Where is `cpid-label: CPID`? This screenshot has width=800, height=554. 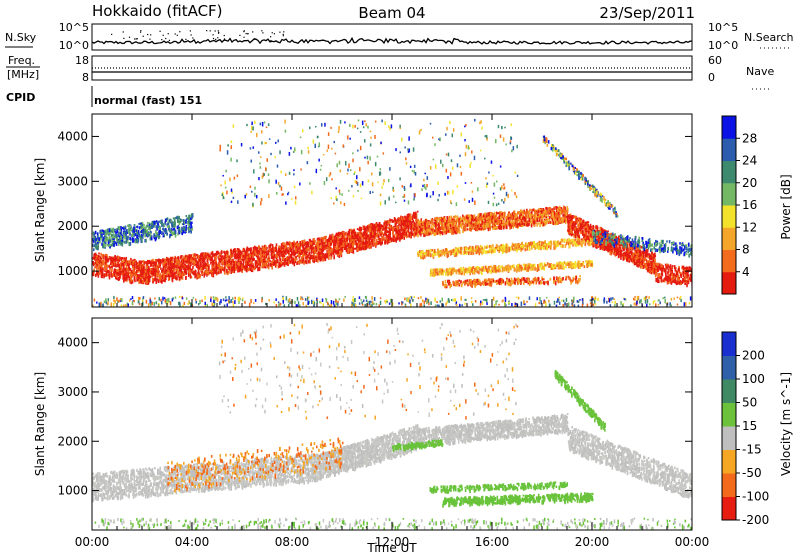 cpid-label: CPID is located at coordinates (20, 97).